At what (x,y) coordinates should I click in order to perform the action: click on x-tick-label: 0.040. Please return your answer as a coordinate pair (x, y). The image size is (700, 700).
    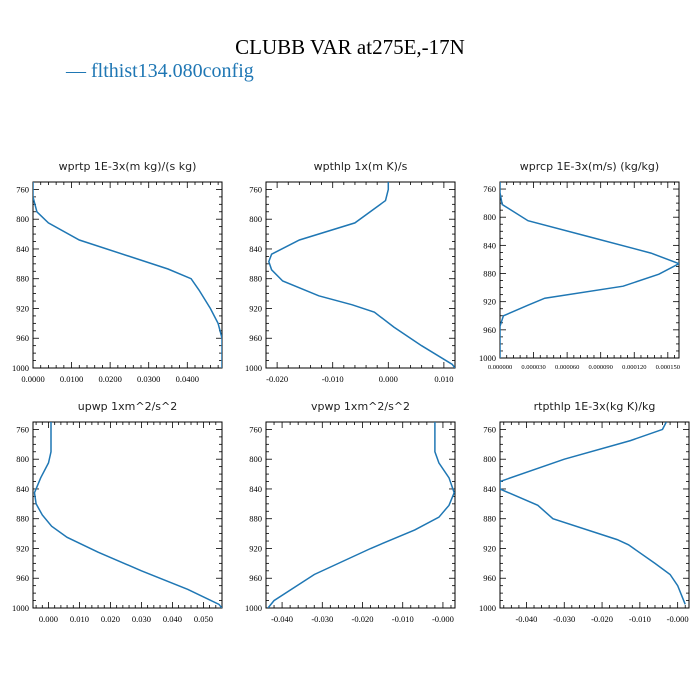
    Looking at the image, I should click on (172, 619).